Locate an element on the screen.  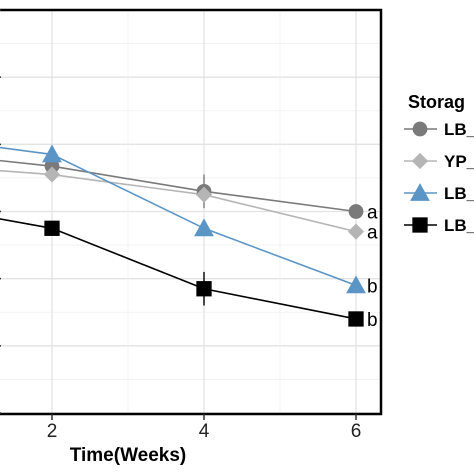
legend-item: YP_ is located at coordinates (439, 161).